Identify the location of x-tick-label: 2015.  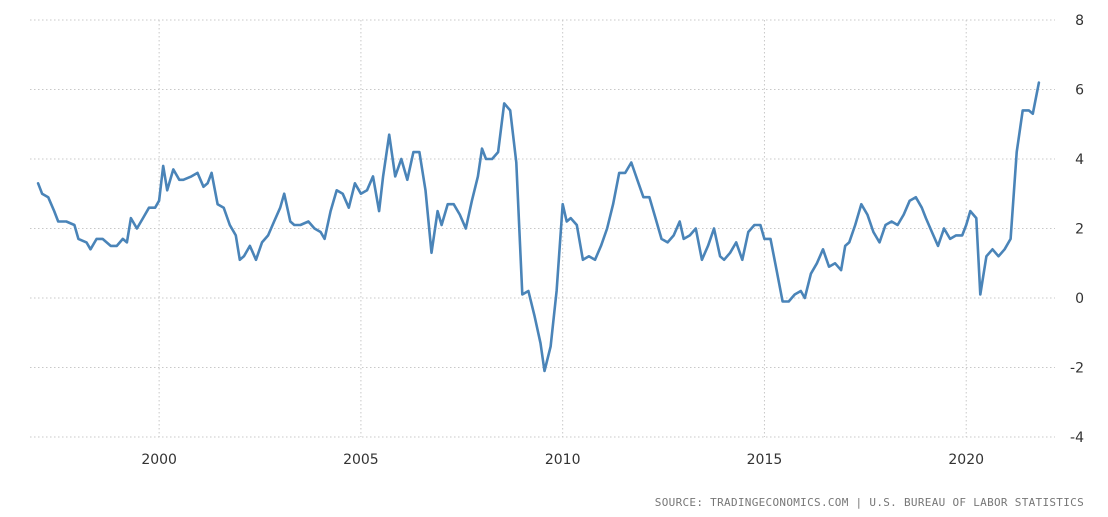
(765, 460).